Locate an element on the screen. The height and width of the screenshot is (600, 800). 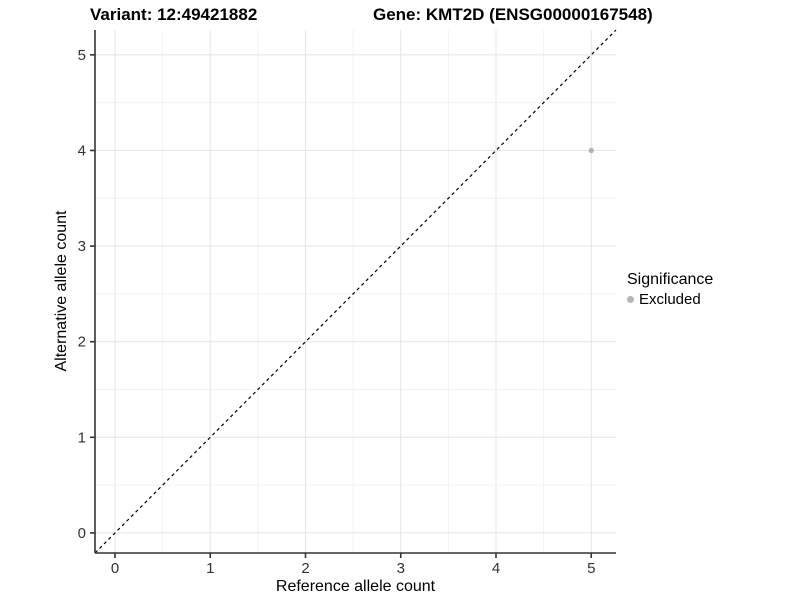
data-point-excluded is located at coordinates (591, 150).